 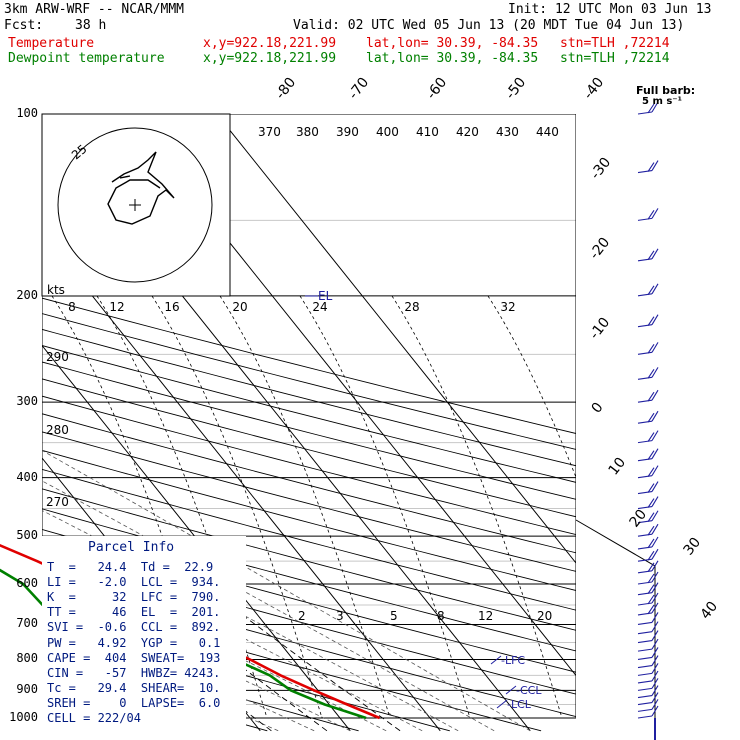 What do you see at coordinates (134, 657) in the screenshot?
I see `parcel-info-line: CAPE = 404 SWEAT= 193` at bounding box center [134, 657].